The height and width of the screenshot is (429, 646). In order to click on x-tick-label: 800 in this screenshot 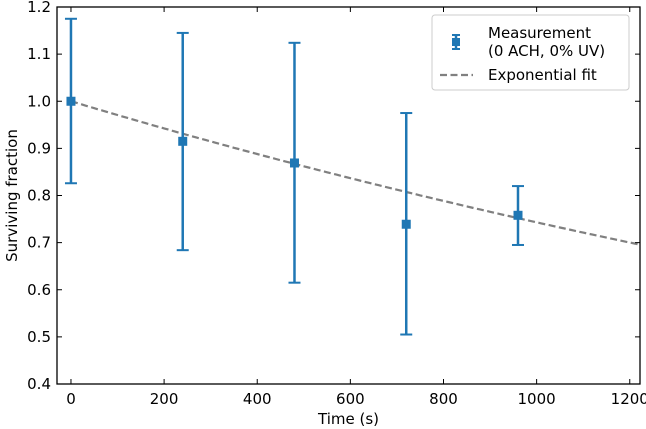, I will do `click(443, 399)`.